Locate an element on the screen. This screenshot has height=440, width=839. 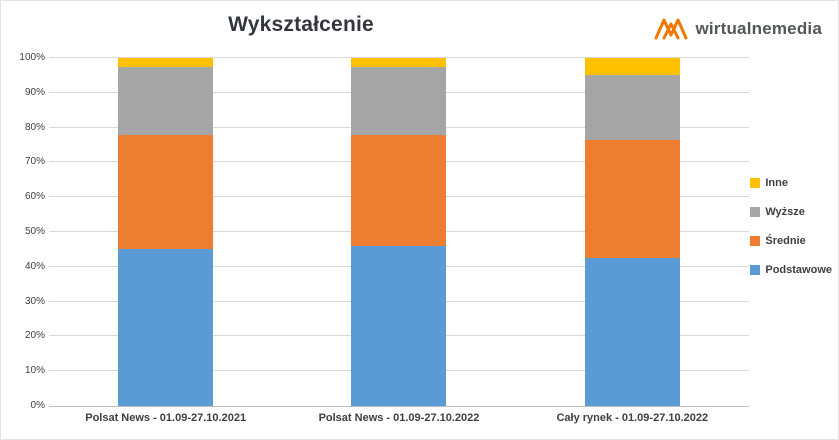
legend-item-podstawowe: Podstawowe is located at coordinates (791, 270).